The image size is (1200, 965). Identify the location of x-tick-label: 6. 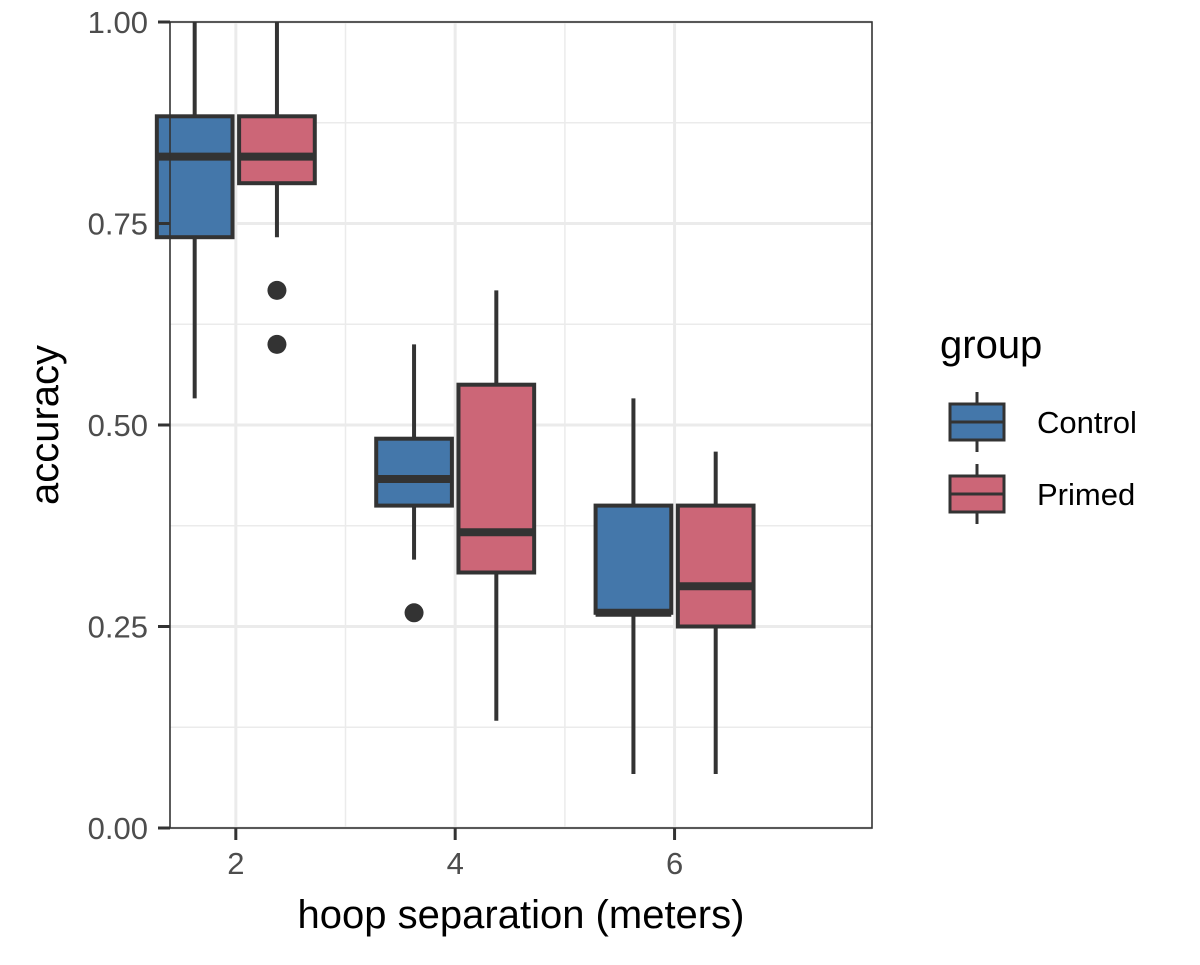
(674, 863).